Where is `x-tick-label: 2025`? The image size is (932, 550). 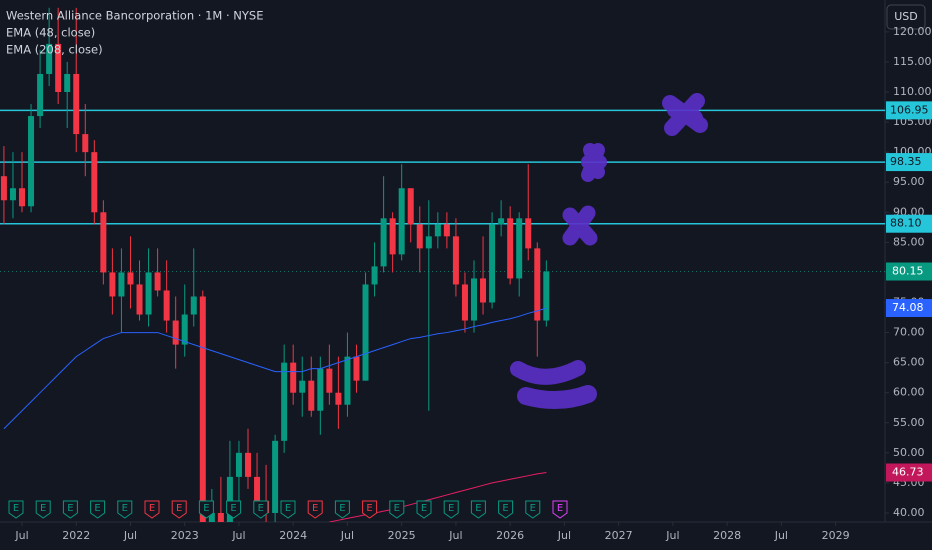
x-tick-label: 2025 is located at coordinates (402, 535).